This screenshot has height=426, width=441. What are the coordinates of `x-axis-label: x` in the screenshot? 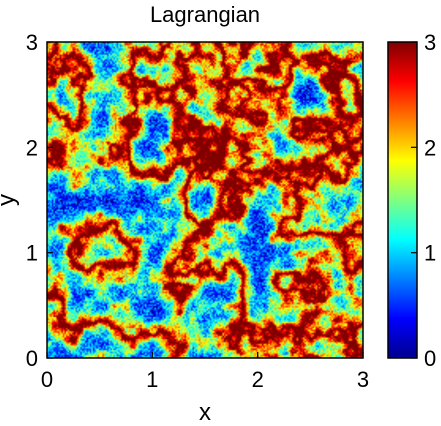 It's located at (205, 412).